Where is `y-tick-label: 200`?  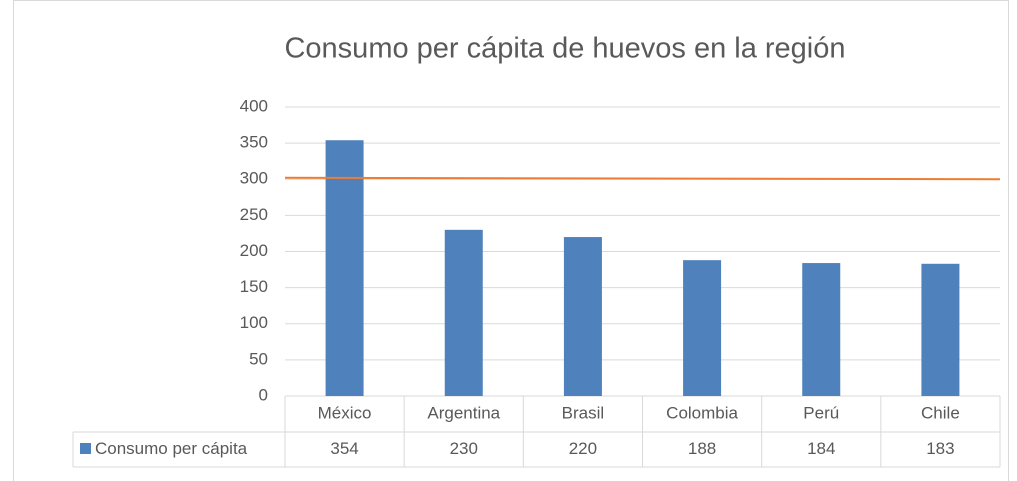
y-tick-label: 200 is located at coordinates (254, 250).